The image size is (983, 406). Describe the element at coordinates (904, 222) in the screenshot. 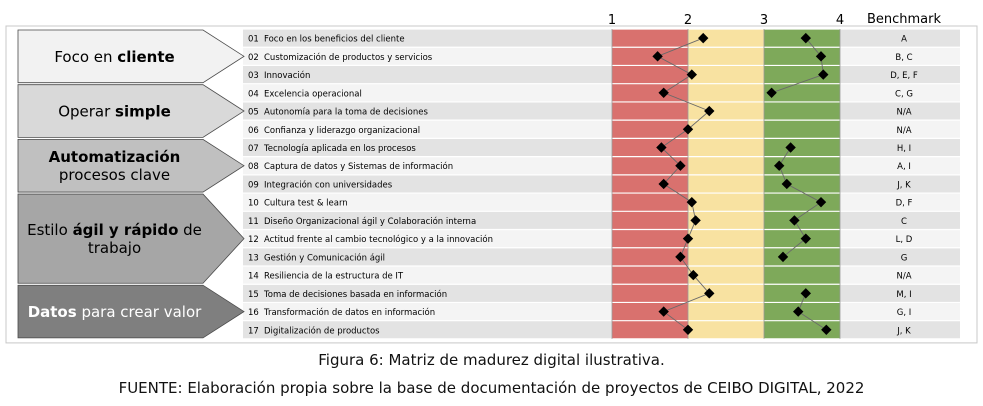

I see `benchmark-value: C` at that location.